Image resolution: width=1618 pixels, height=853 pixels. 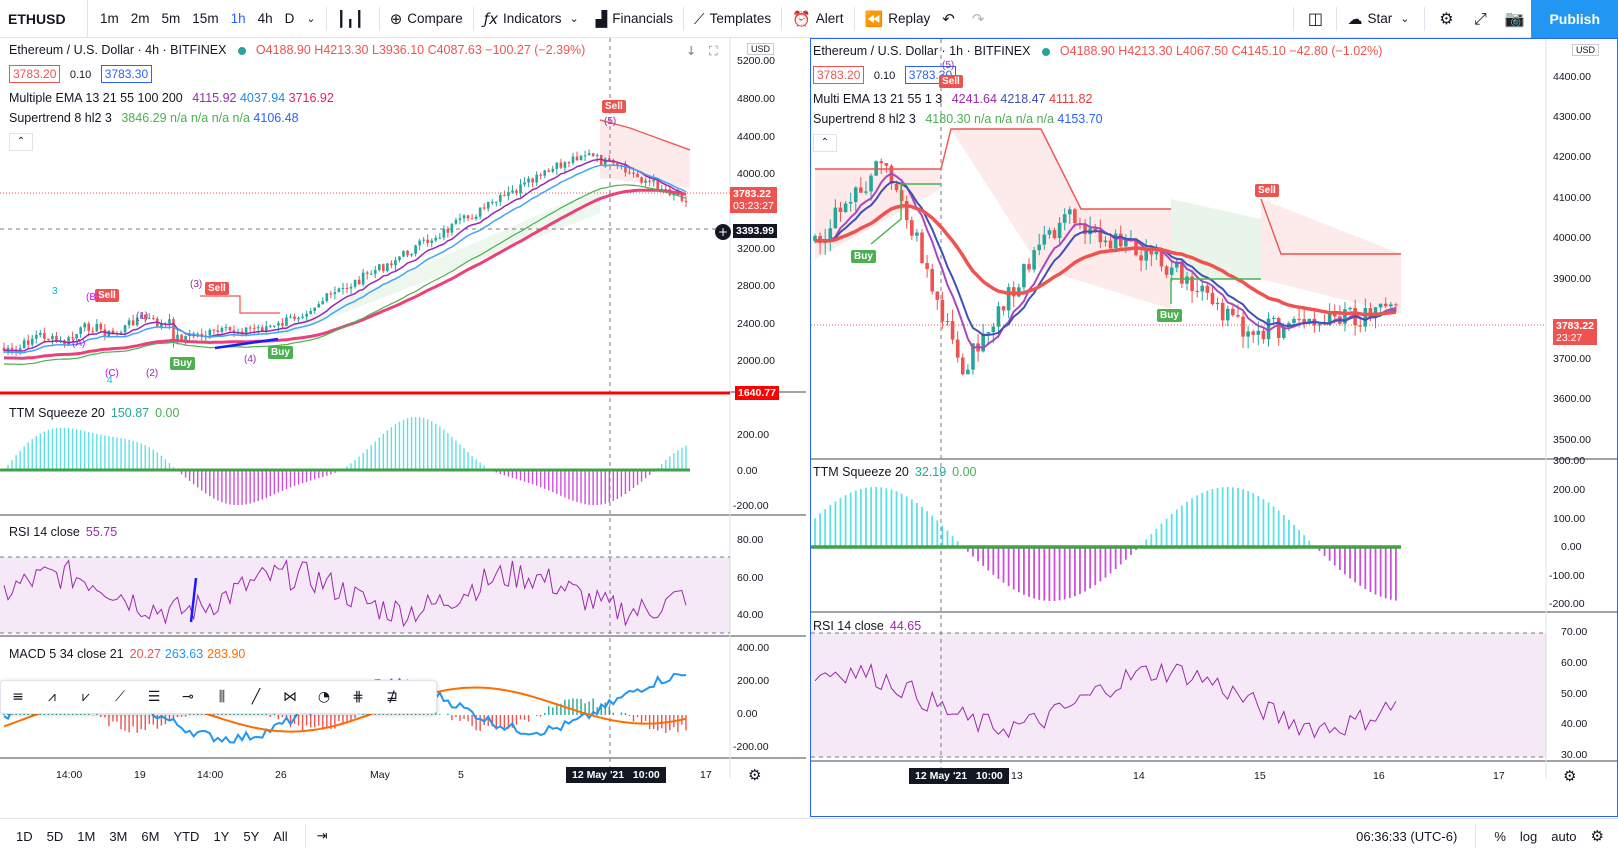 I want to click on range-3m: 3M, so click(x=118, y=836).